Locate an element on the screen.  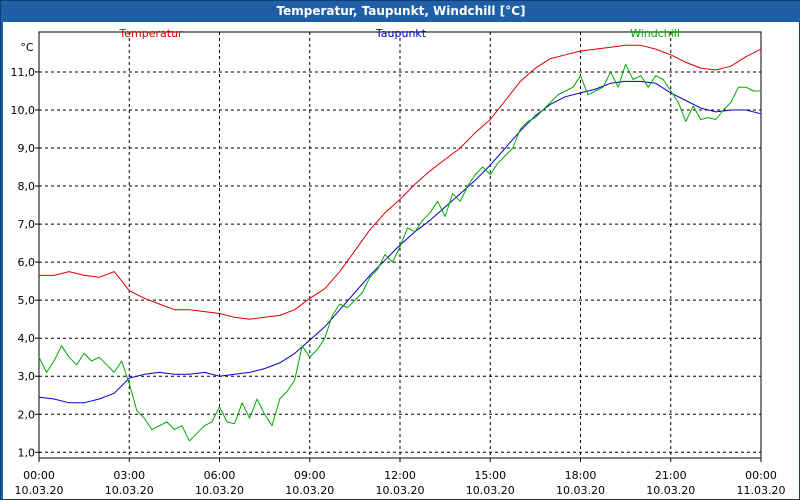
y-tick-label: 6,0 is located at coordinates (27, 262).